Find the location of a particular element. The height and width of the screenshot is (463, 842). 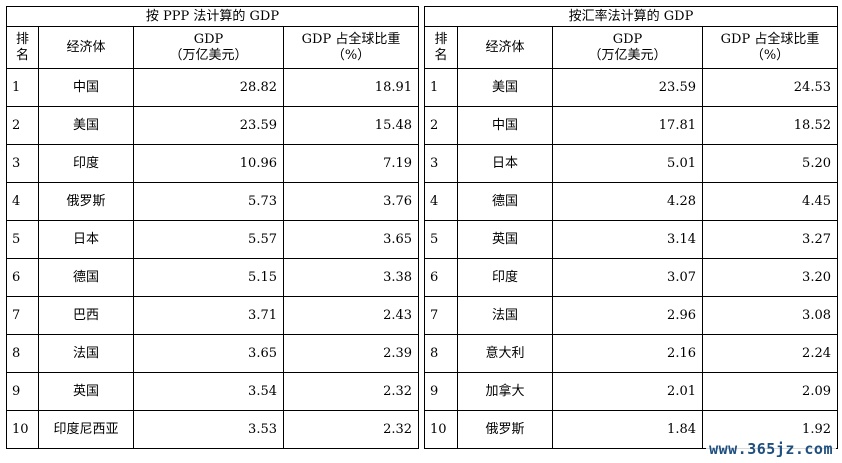

rank-header: 排名 is located at coordinates (22, 47).